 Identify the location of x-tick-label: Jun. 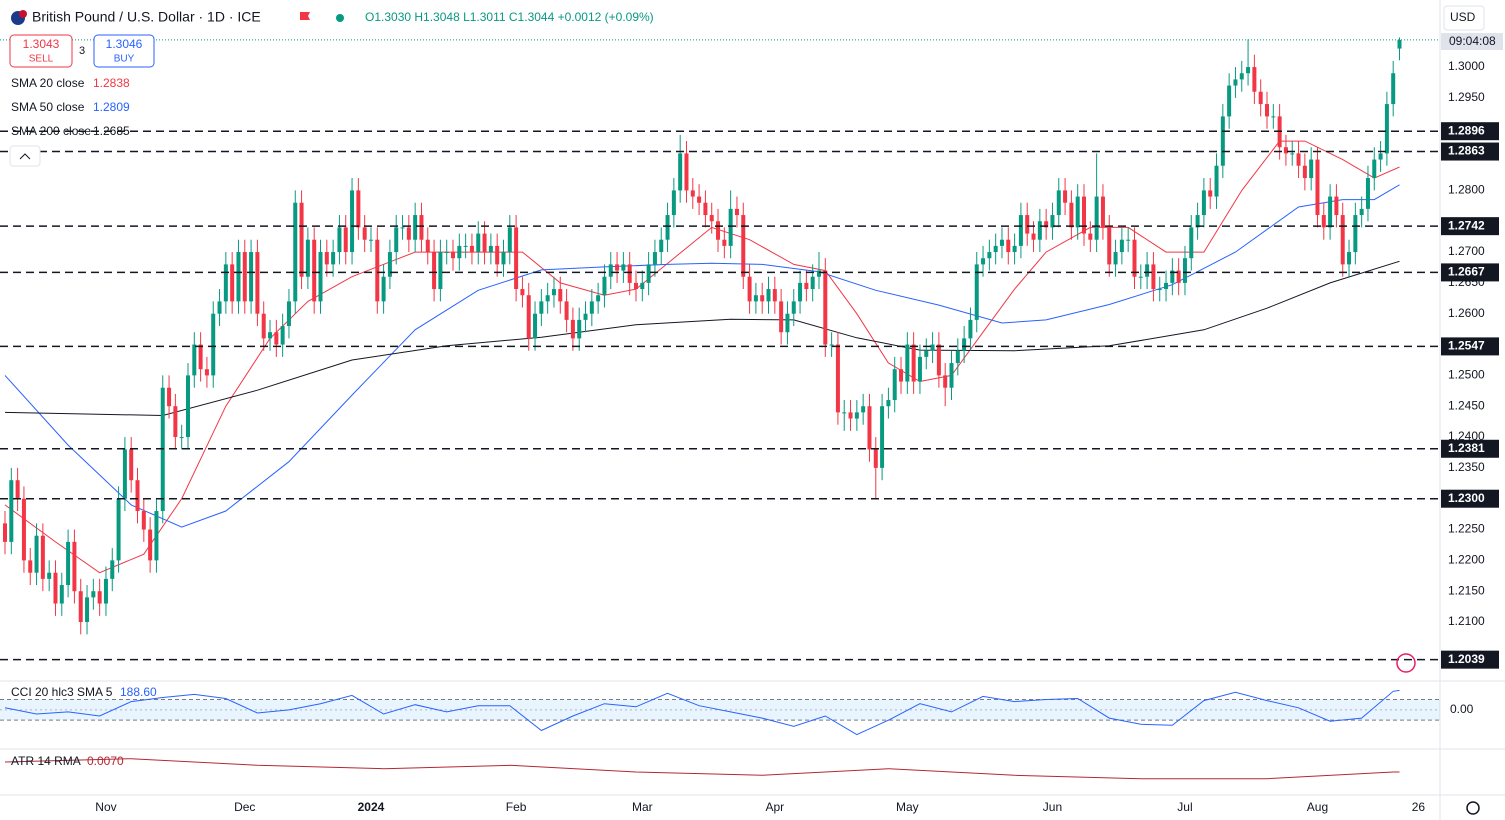
(1052, 807).